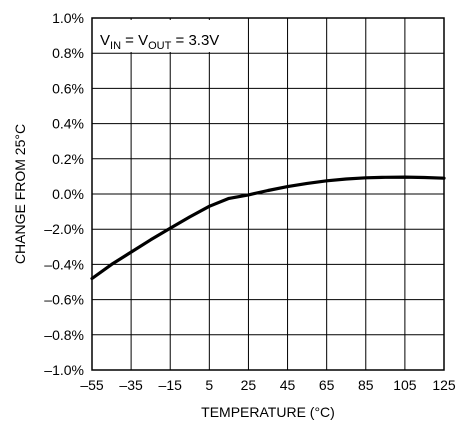  Describe the element at coordinates (64, 370) in the screenshot. I see `y-tick-label: –1.0%` at that location.